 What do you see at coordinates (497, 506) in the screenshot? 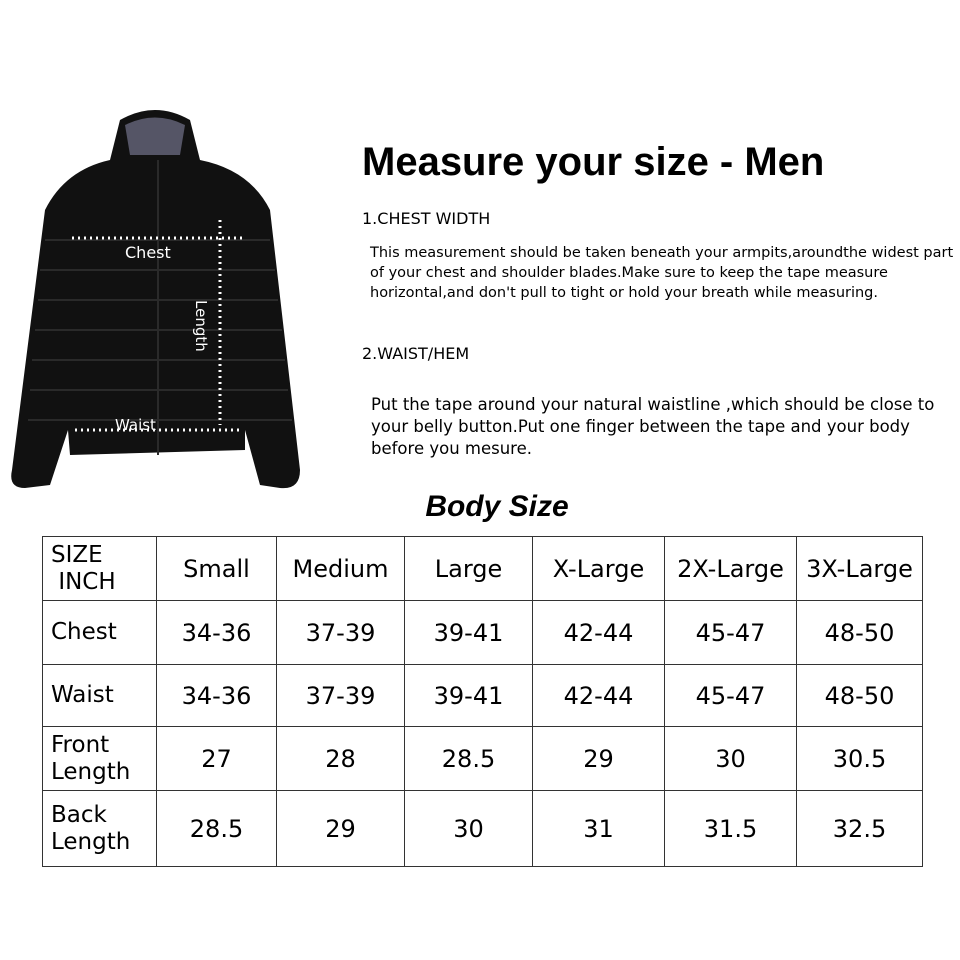
I see `table-title: Body Size` at bounding box center [497, 506].